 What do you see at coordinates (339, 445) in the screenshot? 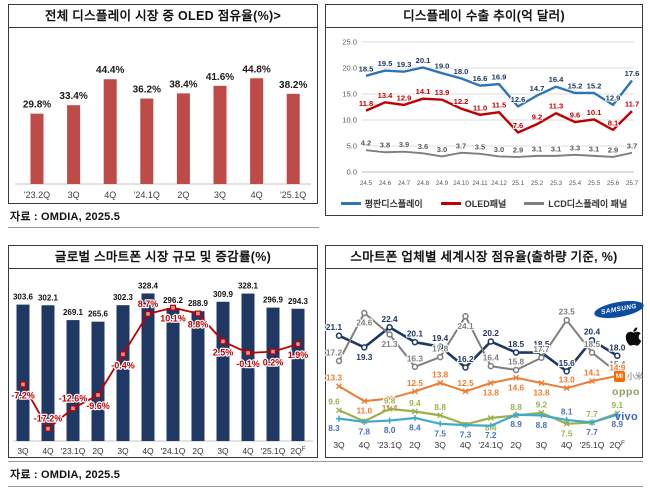
I see `svg-text: 3Q` at bounding box center [339, 445].